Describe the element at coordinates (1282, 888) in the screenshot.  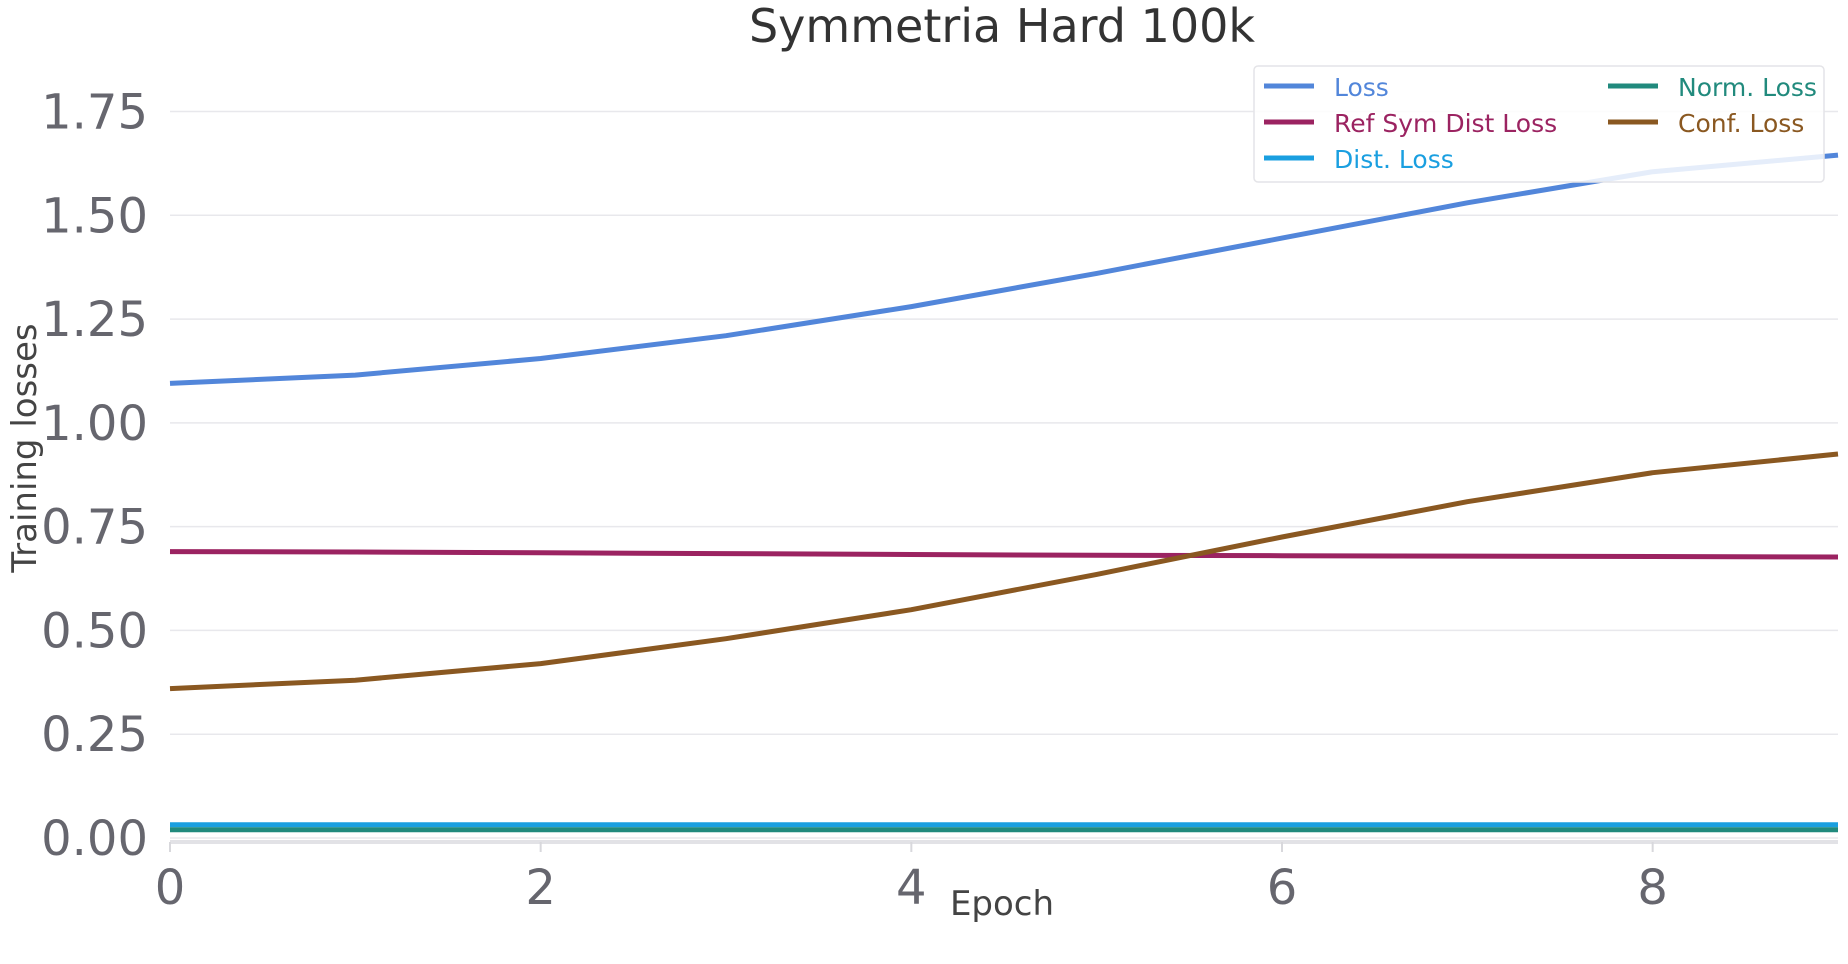
I see `x-tick-label: 6` at that location.